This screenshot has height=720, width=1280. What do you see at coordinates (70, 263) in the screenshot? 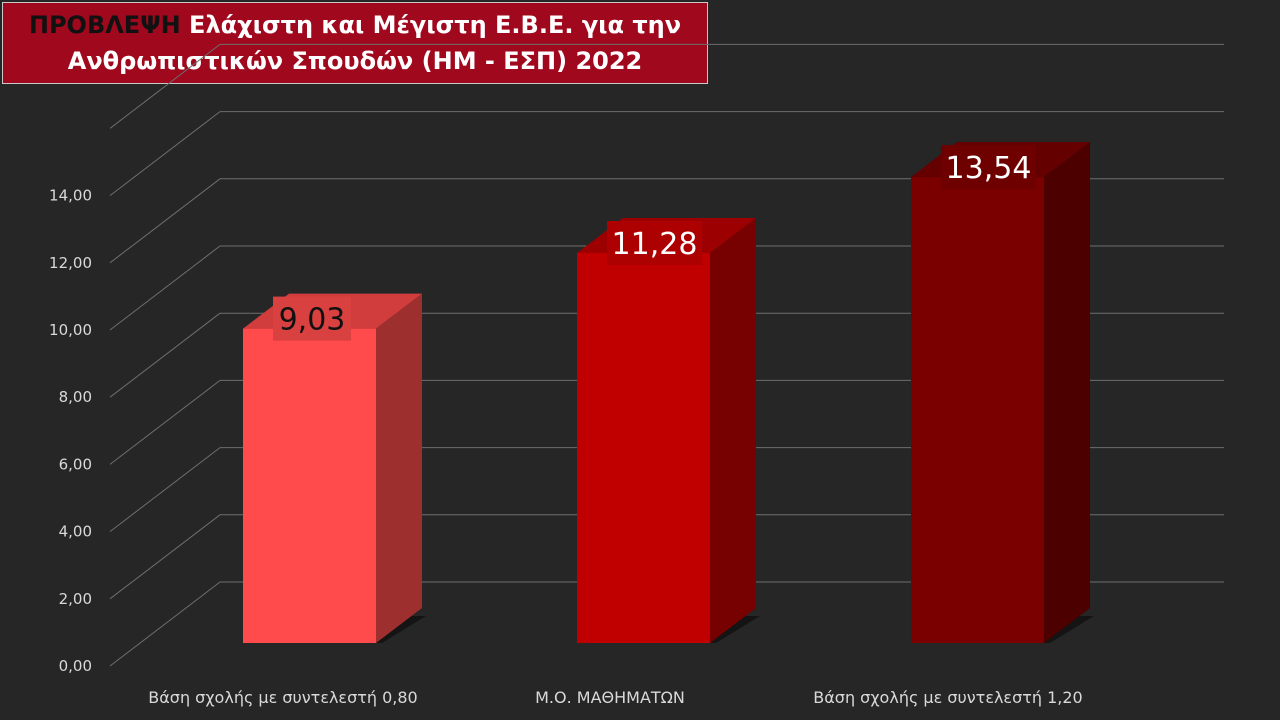
I see `y-tick-label: 12,00` at bounding box center [70, 263].